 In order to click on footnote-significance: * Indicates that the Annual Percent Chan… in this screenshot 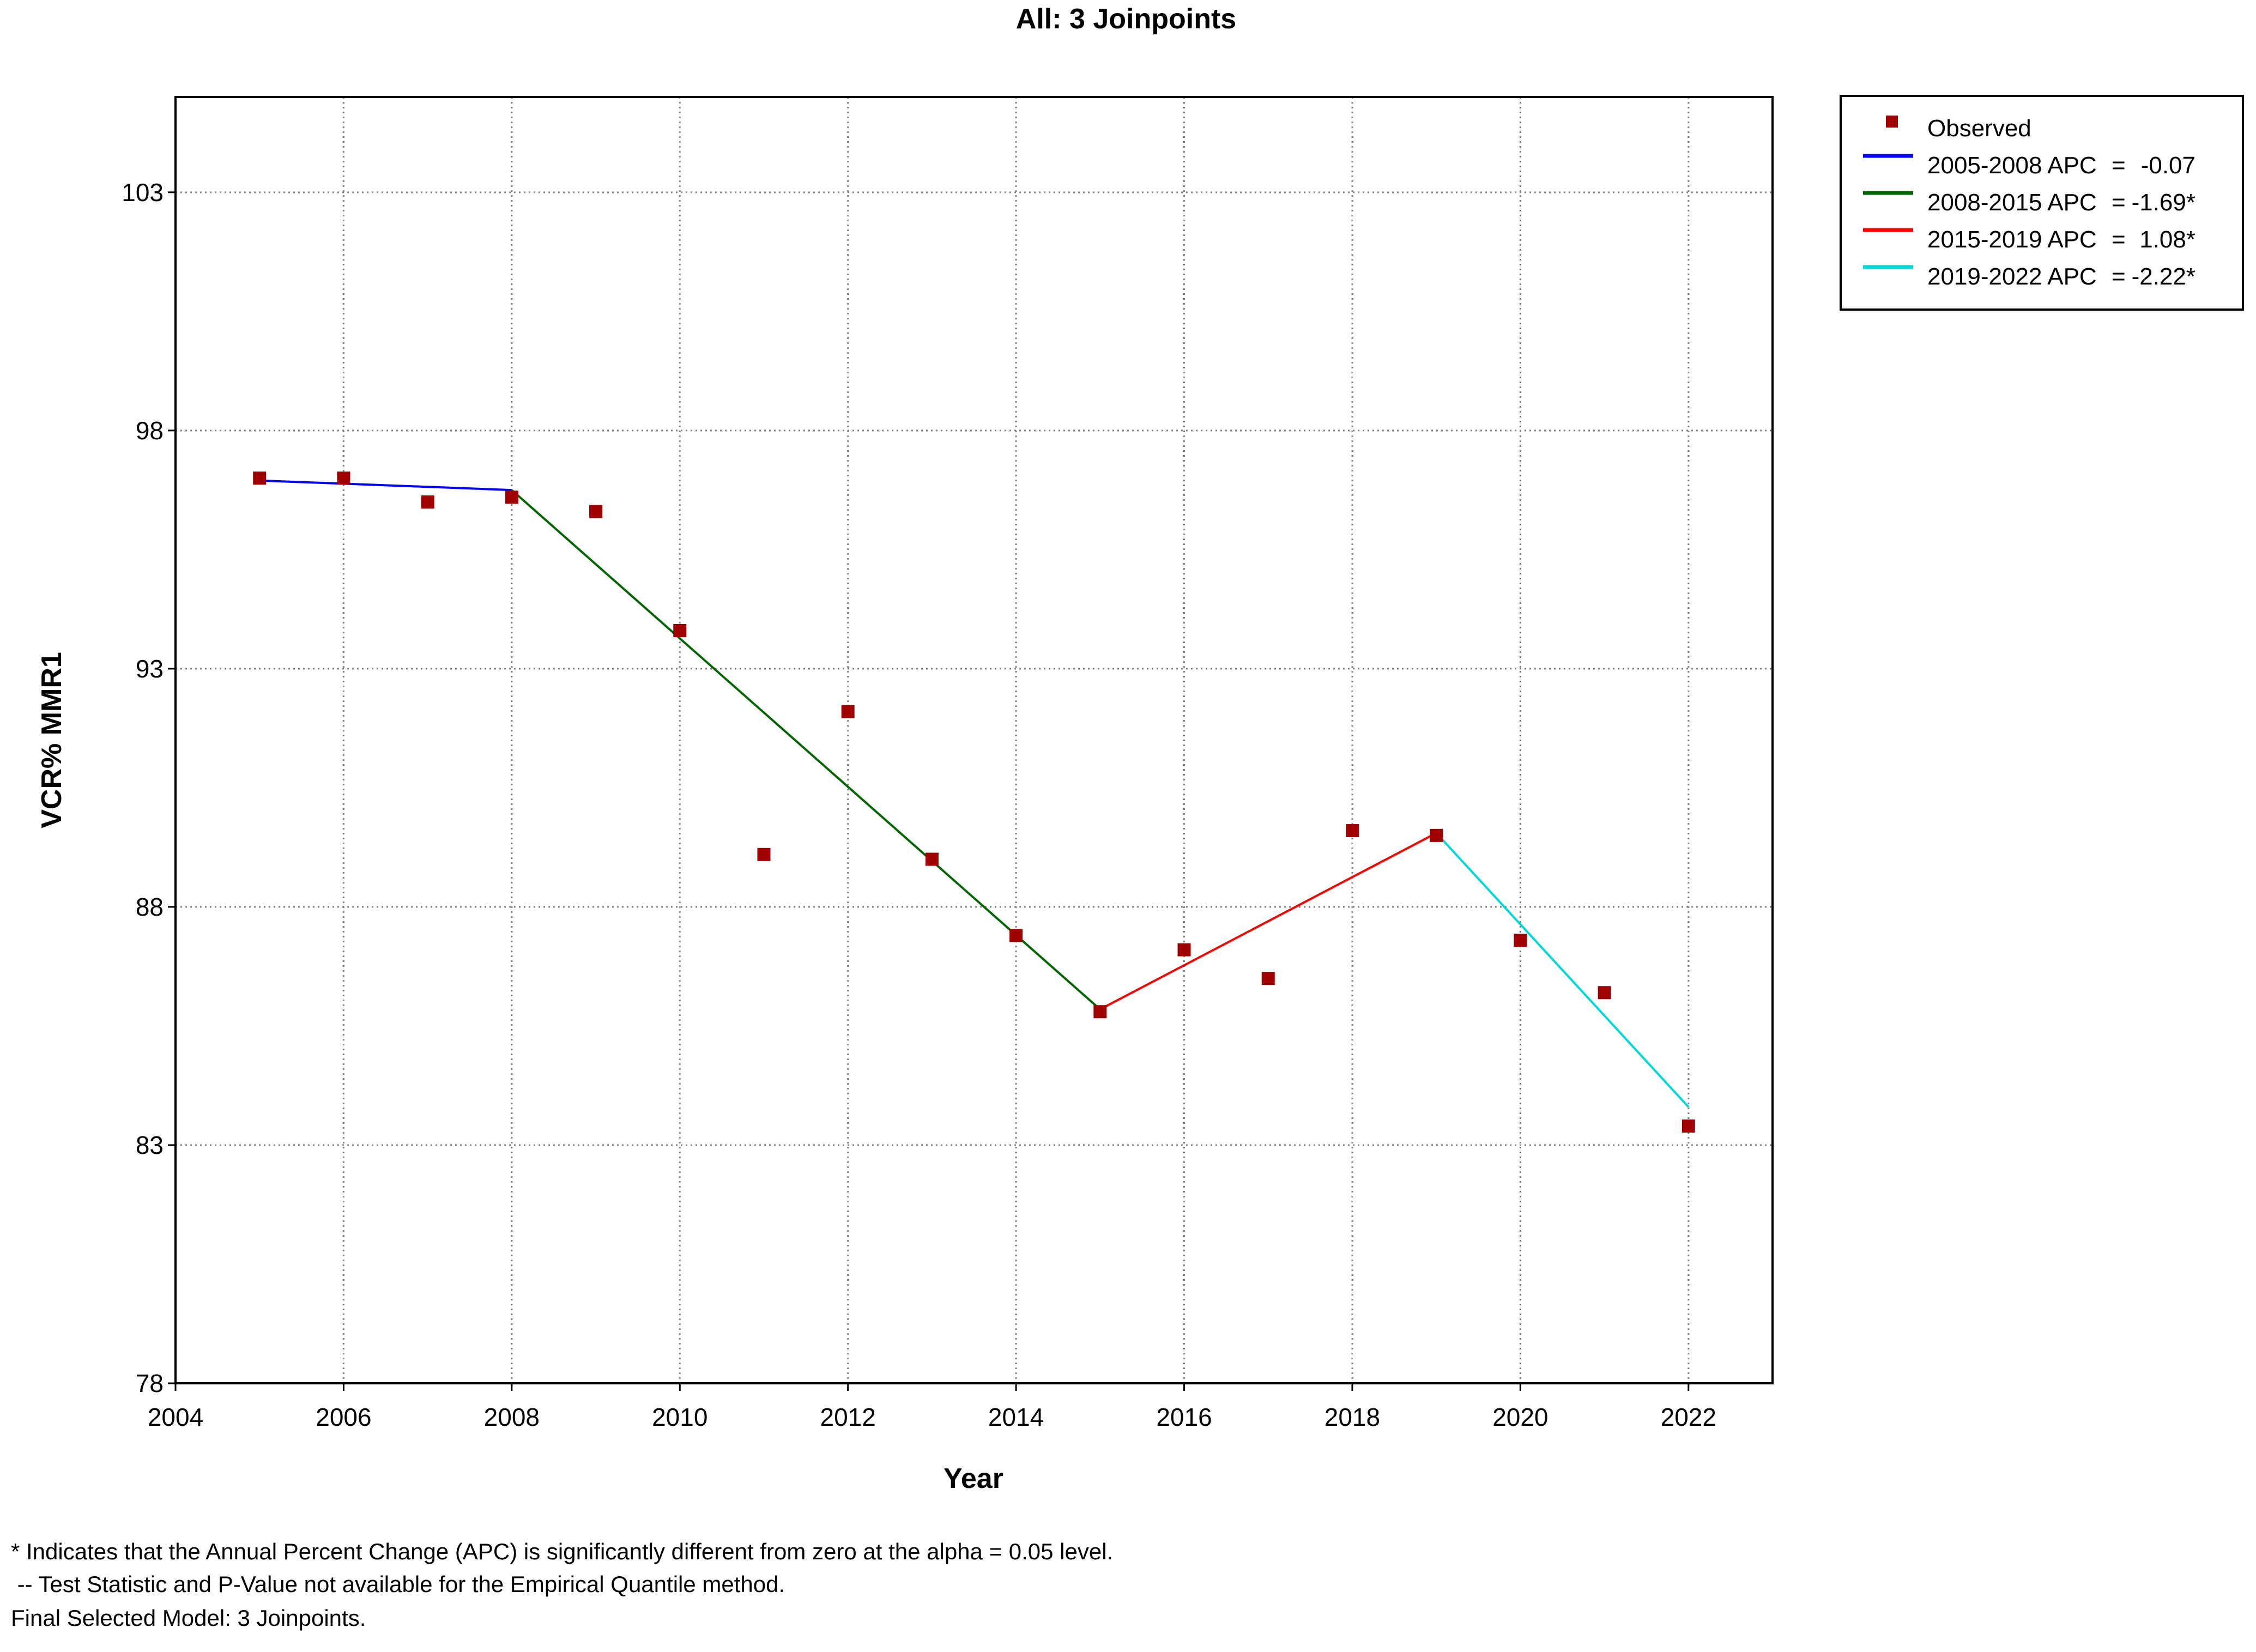, I will do `click(562, 1551)`.